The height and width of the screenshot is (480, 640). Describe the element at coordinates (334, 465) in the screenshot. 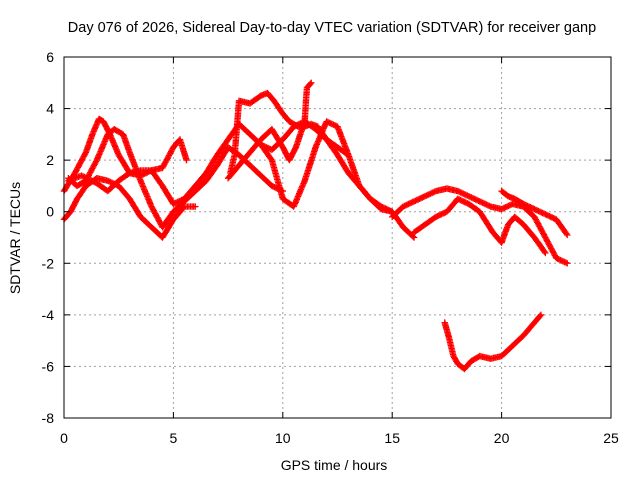

I see `x-axis-label: GPS time / hours` at that location.